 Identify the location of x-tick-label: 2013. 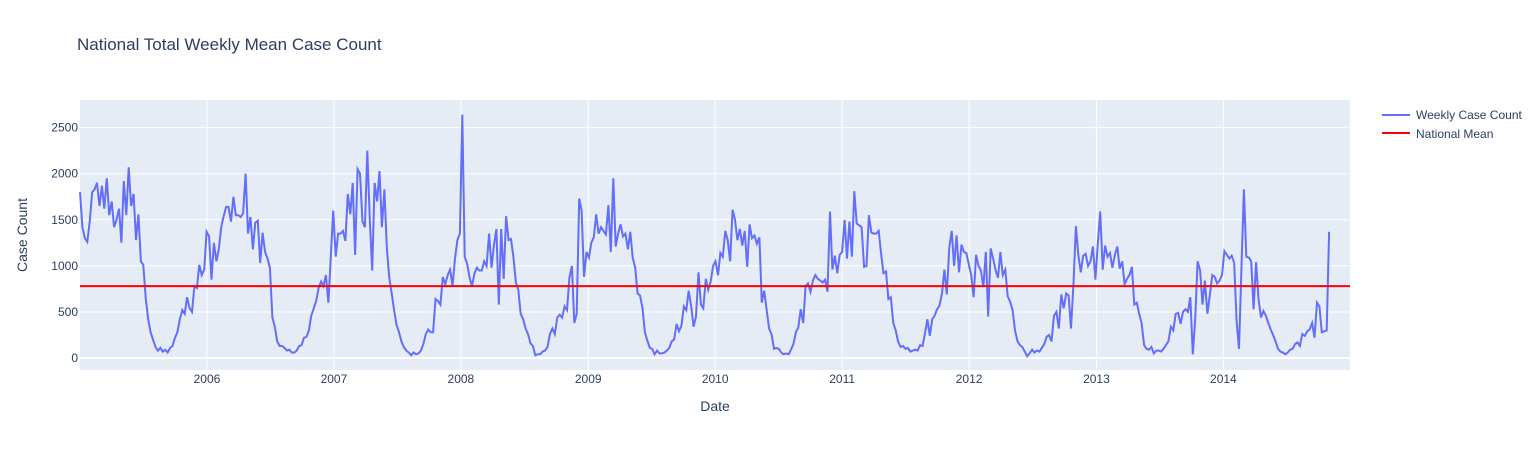
(1096, 379).